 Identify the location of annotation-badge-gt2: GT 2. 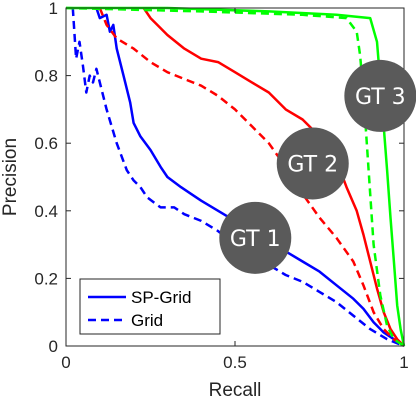
(312, 163).